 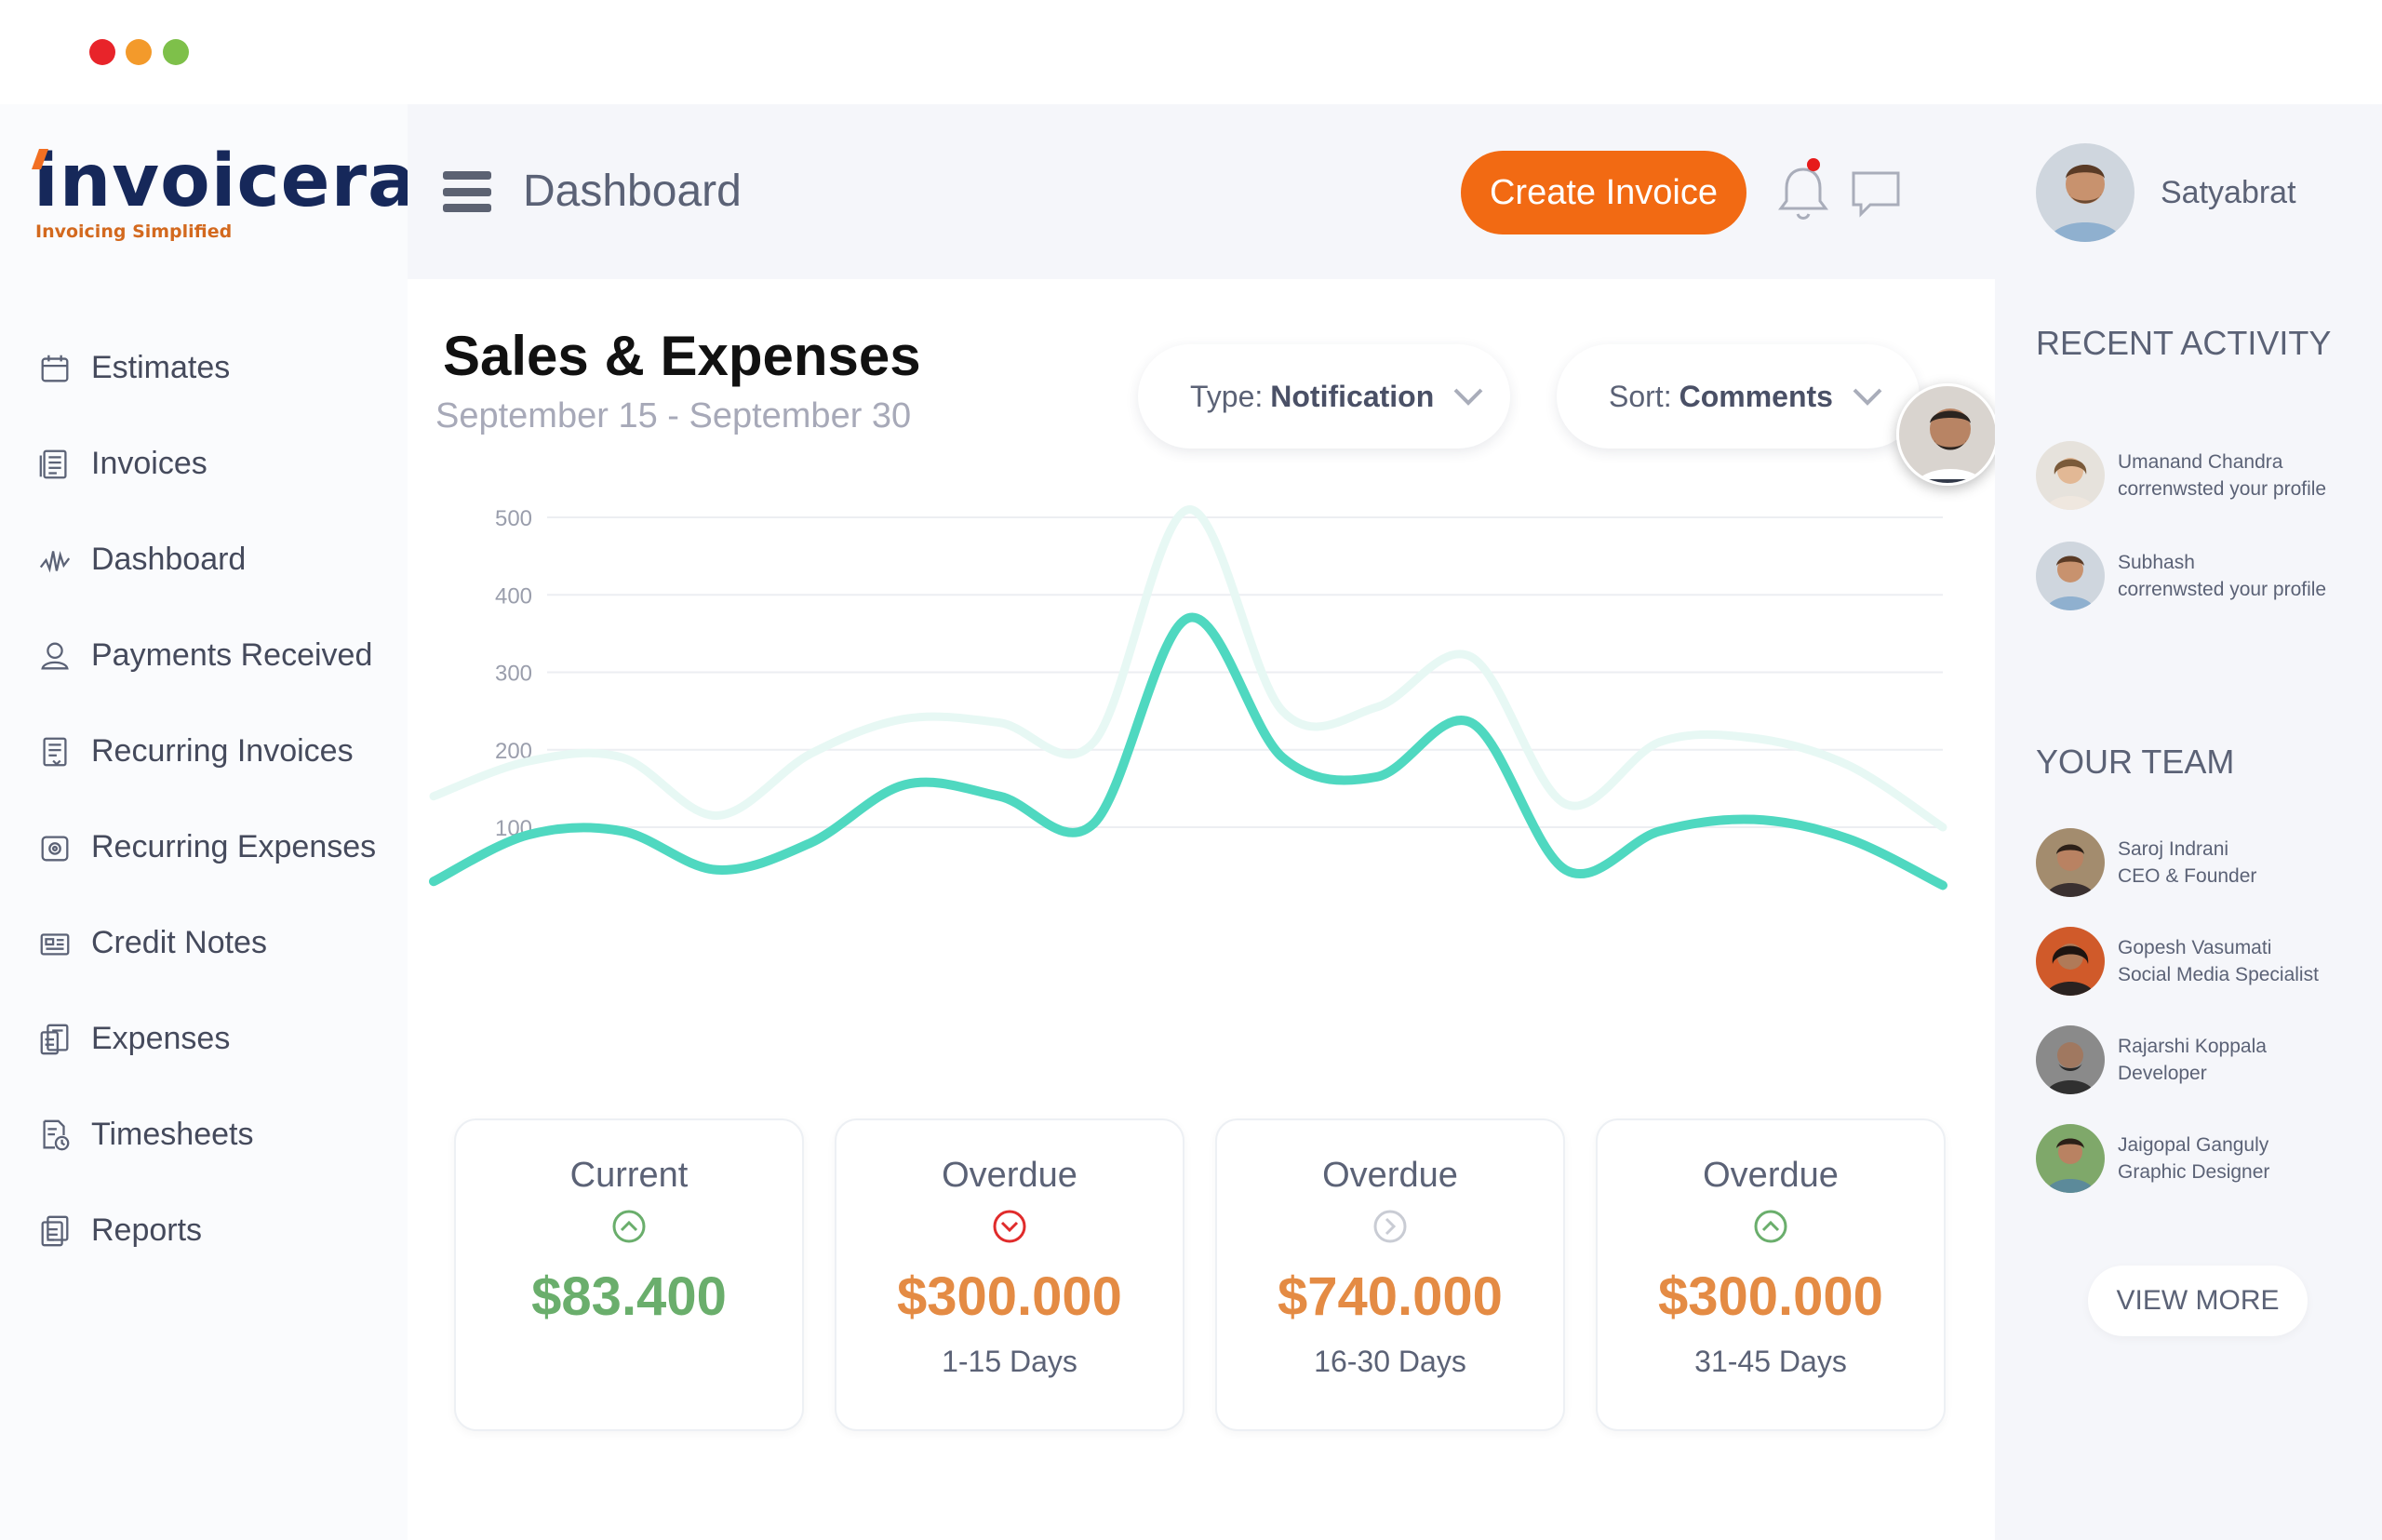 What do you see at coordinates (1191, 52) in the screenshot?
I see `window-titlebar` at bounding box center [1191, 52].